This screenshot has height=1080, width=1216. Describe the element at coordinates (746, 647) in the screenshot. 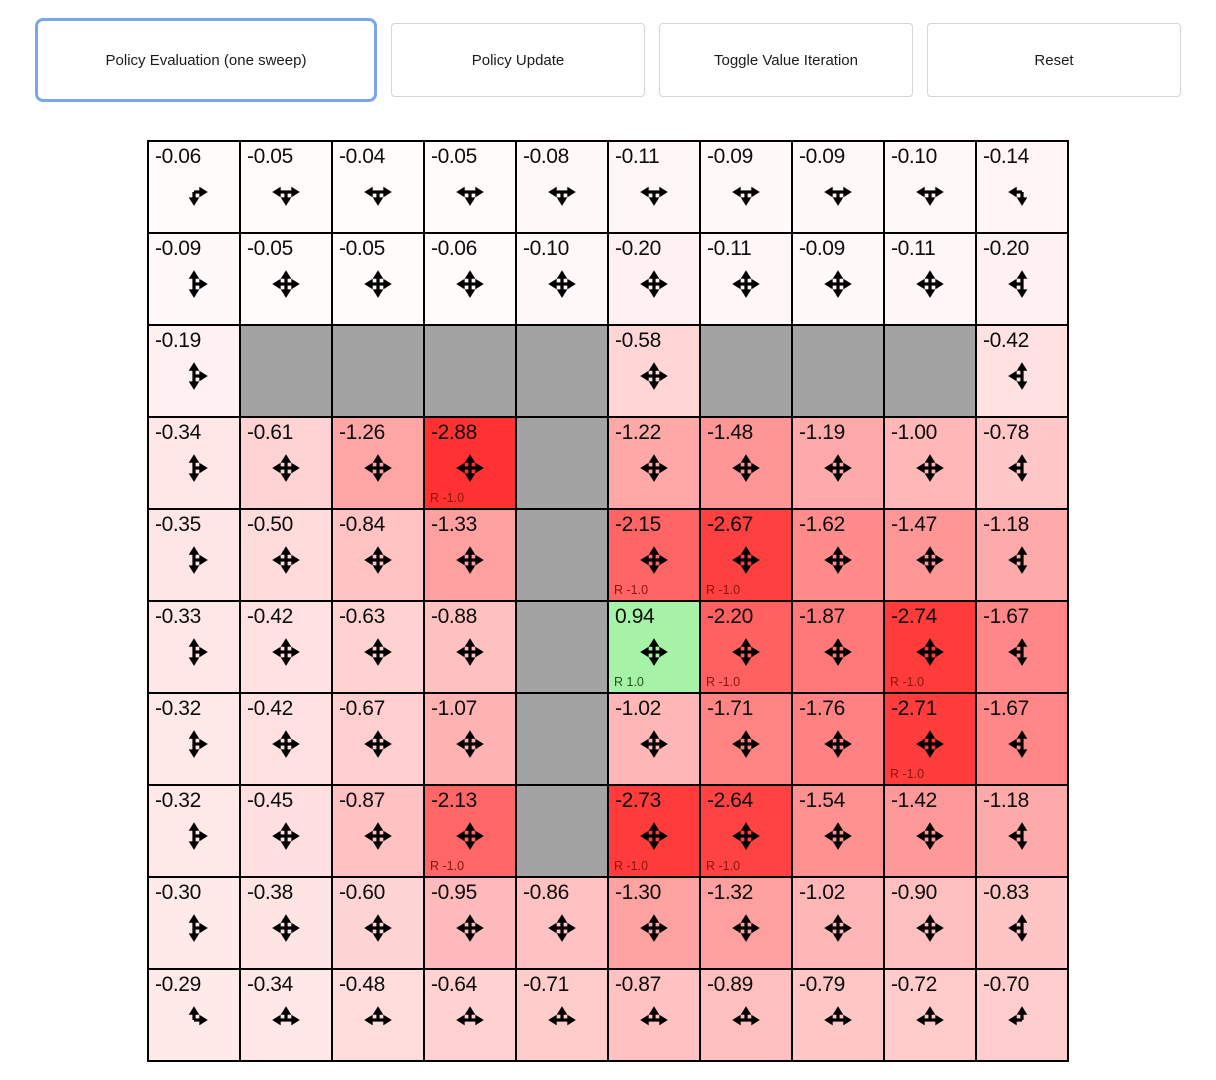

I see `grid-cell: -2.20 R -1.0` at that location.